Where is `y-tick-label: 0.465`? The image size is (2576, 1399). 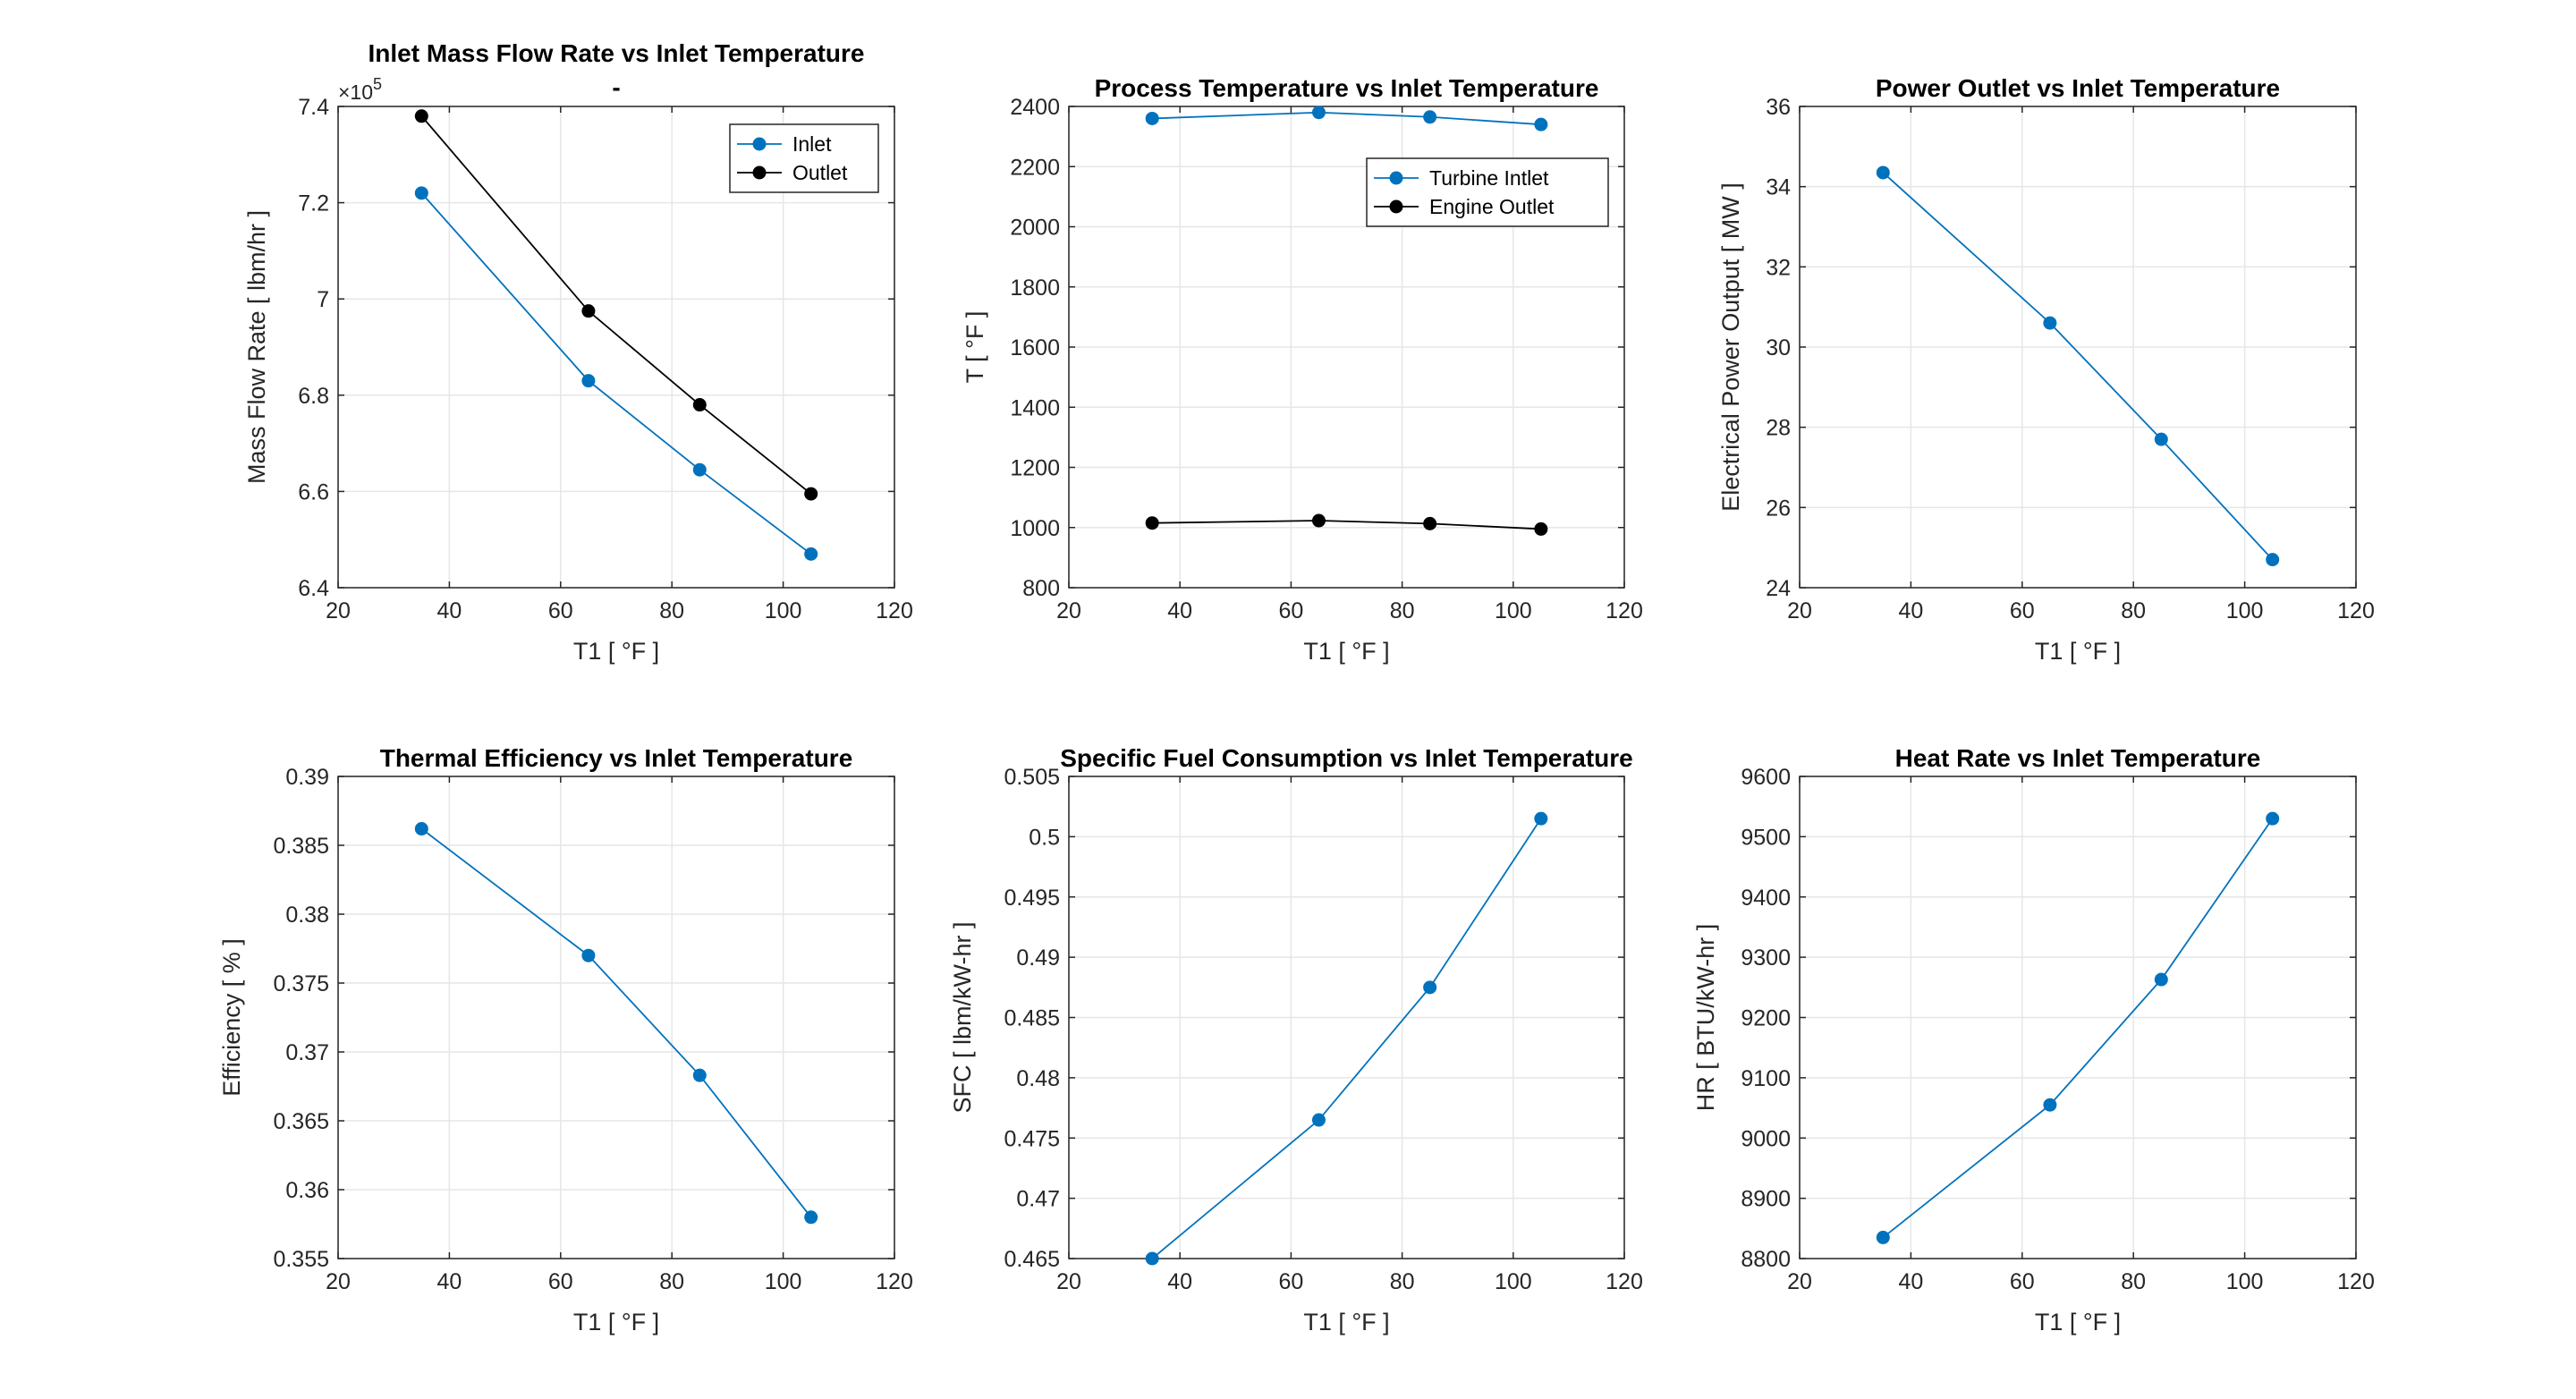 y-tick-label: 0.465 is located at coordinates (1032, 1259).